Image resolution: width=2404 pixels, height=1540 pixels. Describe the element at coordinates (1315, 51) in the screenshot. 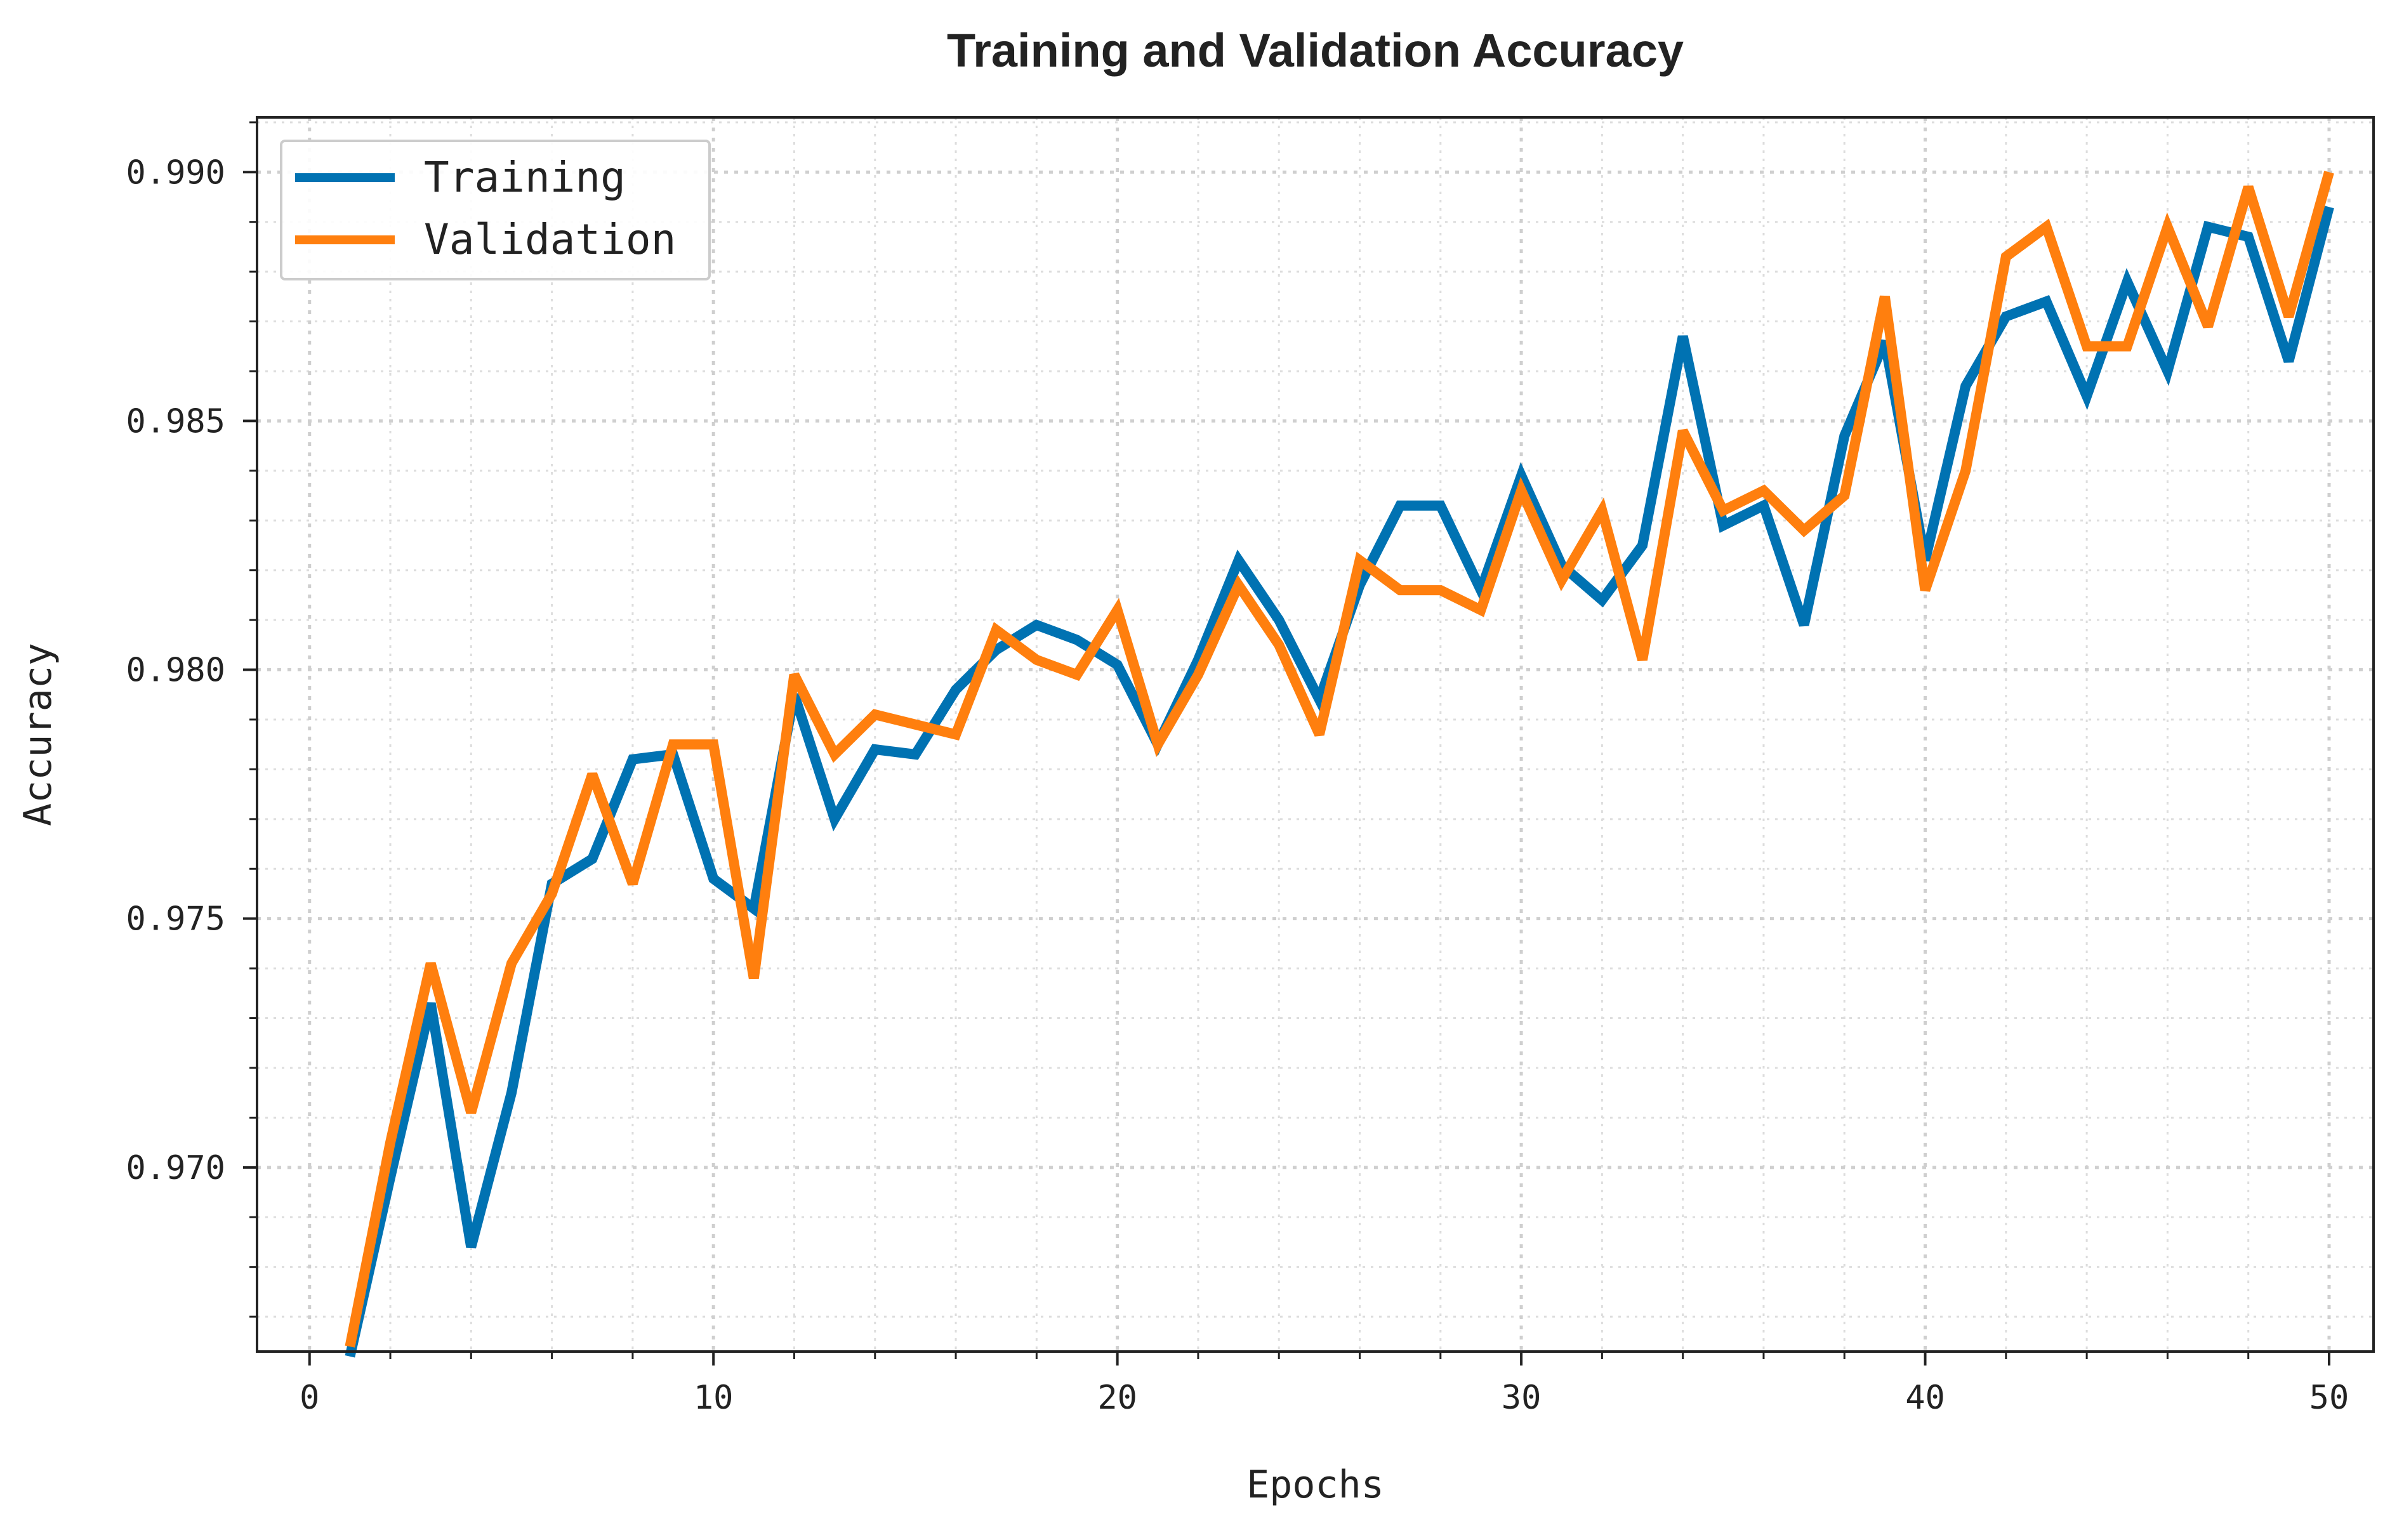

I see `chart-title: Training and Validation Accuracy` at that location.